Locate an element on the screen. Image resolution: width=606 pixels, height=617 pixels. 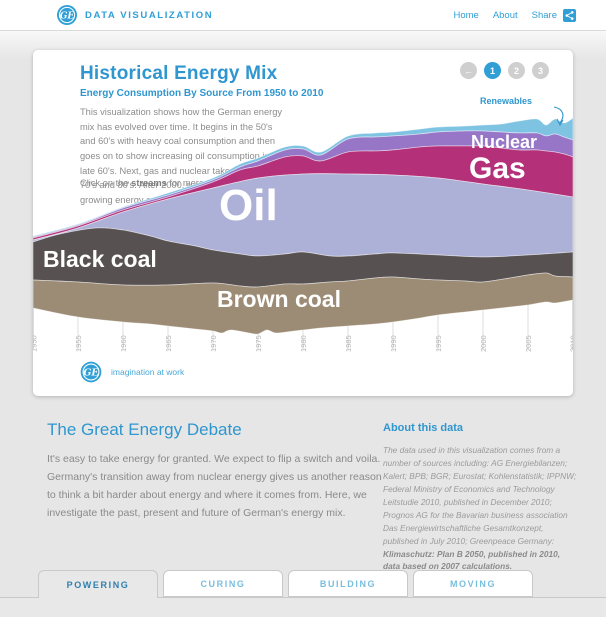
renewables-arrowhead-icon is located at coordinates (560, 122).